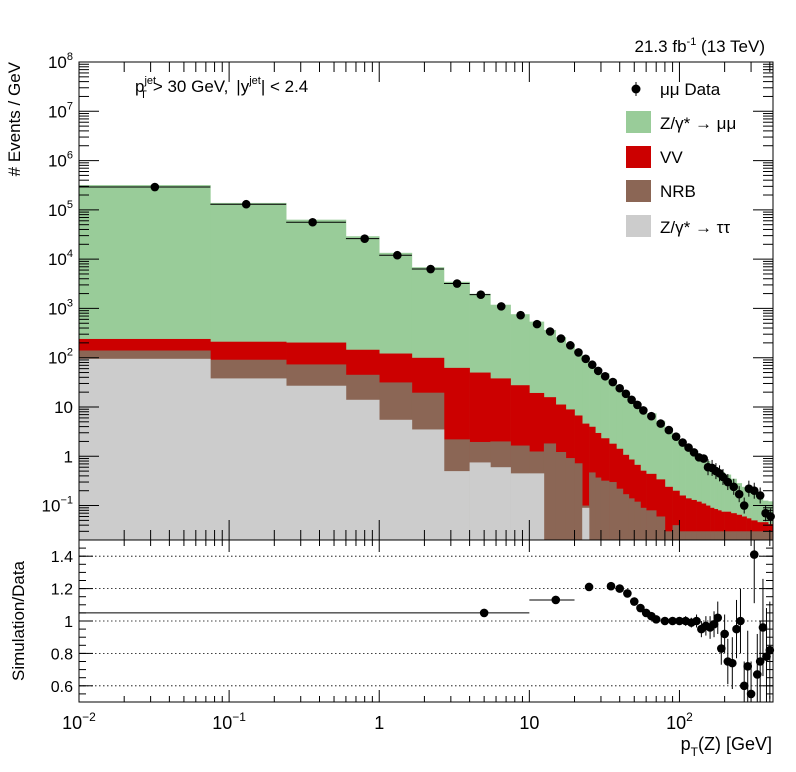 The width and height of the screenshot is (796, 772). I want to click on legend-marker-data, so click(636, 89).